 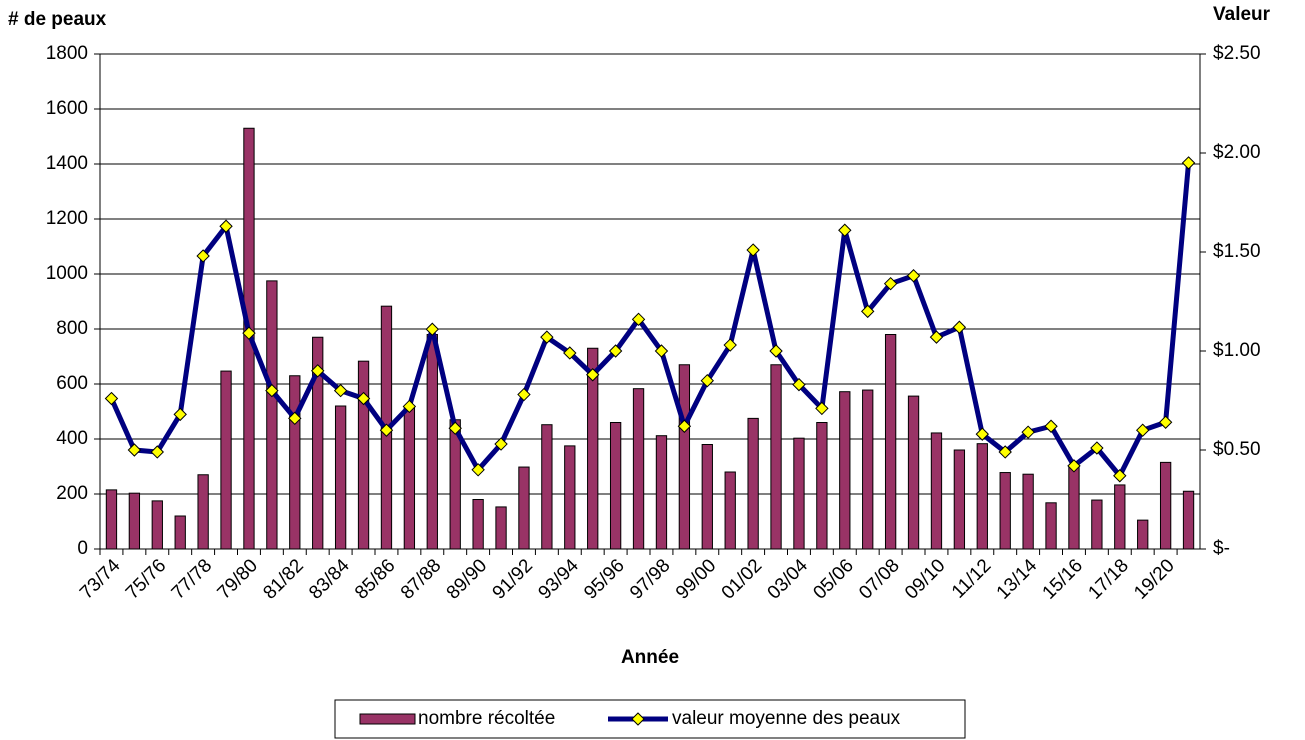 What do you see at coordinates (1017, 579) in the screenshot?
I see `x-tick-label: 13/14` at bounding box center [1017, 579].